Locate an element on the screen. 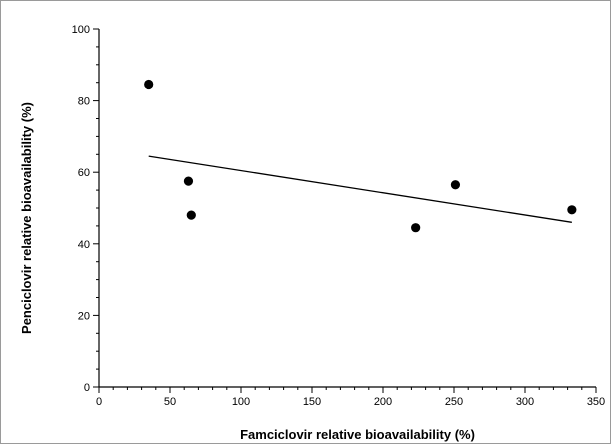 The image size is (611, 445). x-tick-label: 250 is located at coordinates (454, 402).